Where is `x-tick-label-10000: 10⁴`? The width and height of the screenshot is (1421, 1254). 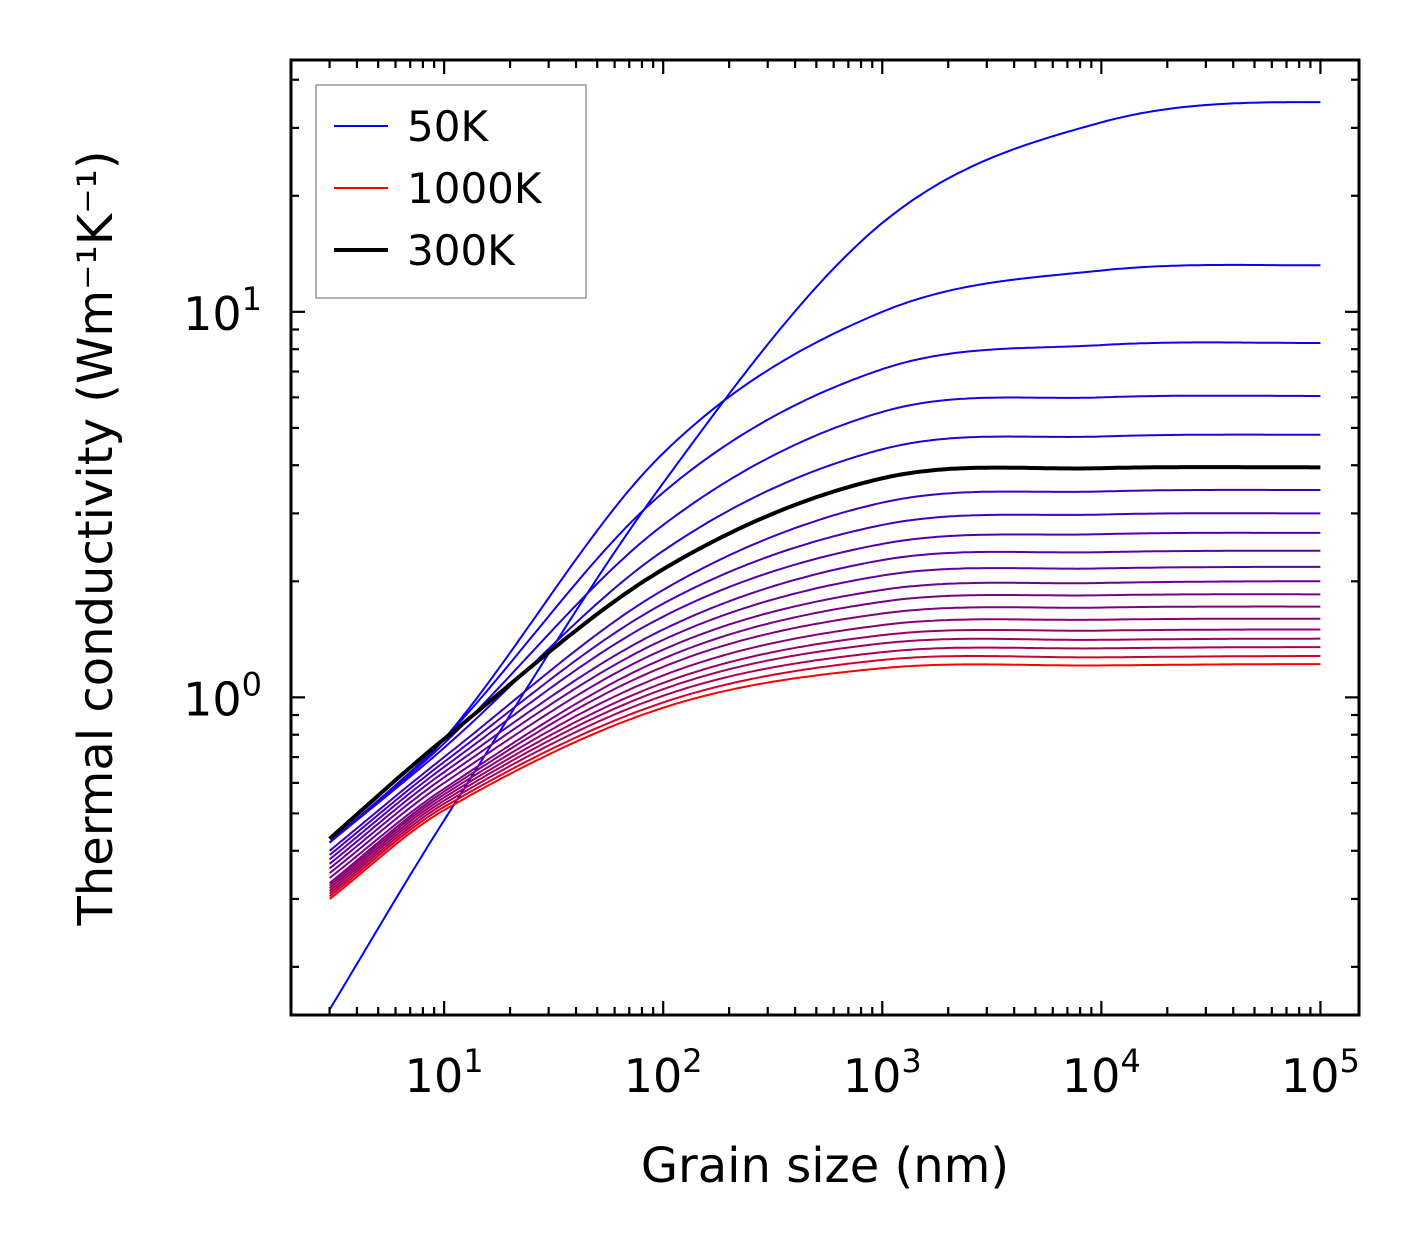
x-tick-label-10000: 10⁴ is located at coordinates (1101, 1072).